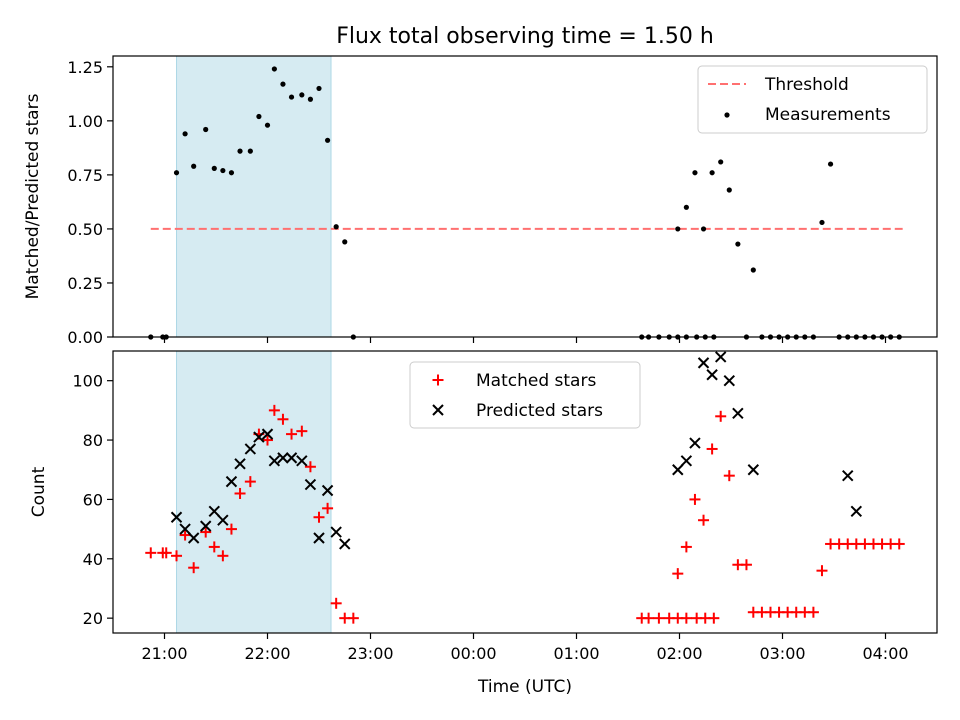 The width and height of the screenshot is (960, 720). I want to click on x-tick-label: 04:00, so click(885, 653).